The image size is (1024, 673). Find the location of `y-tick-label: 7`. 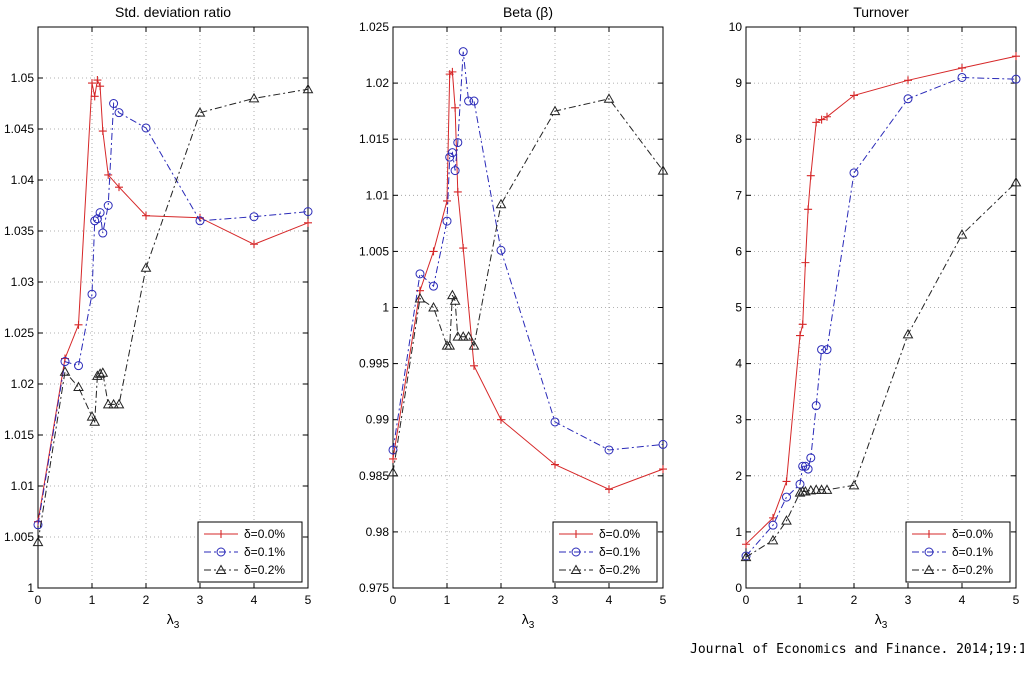

y-tick-label: 7 is located at coordinates (738, 195).